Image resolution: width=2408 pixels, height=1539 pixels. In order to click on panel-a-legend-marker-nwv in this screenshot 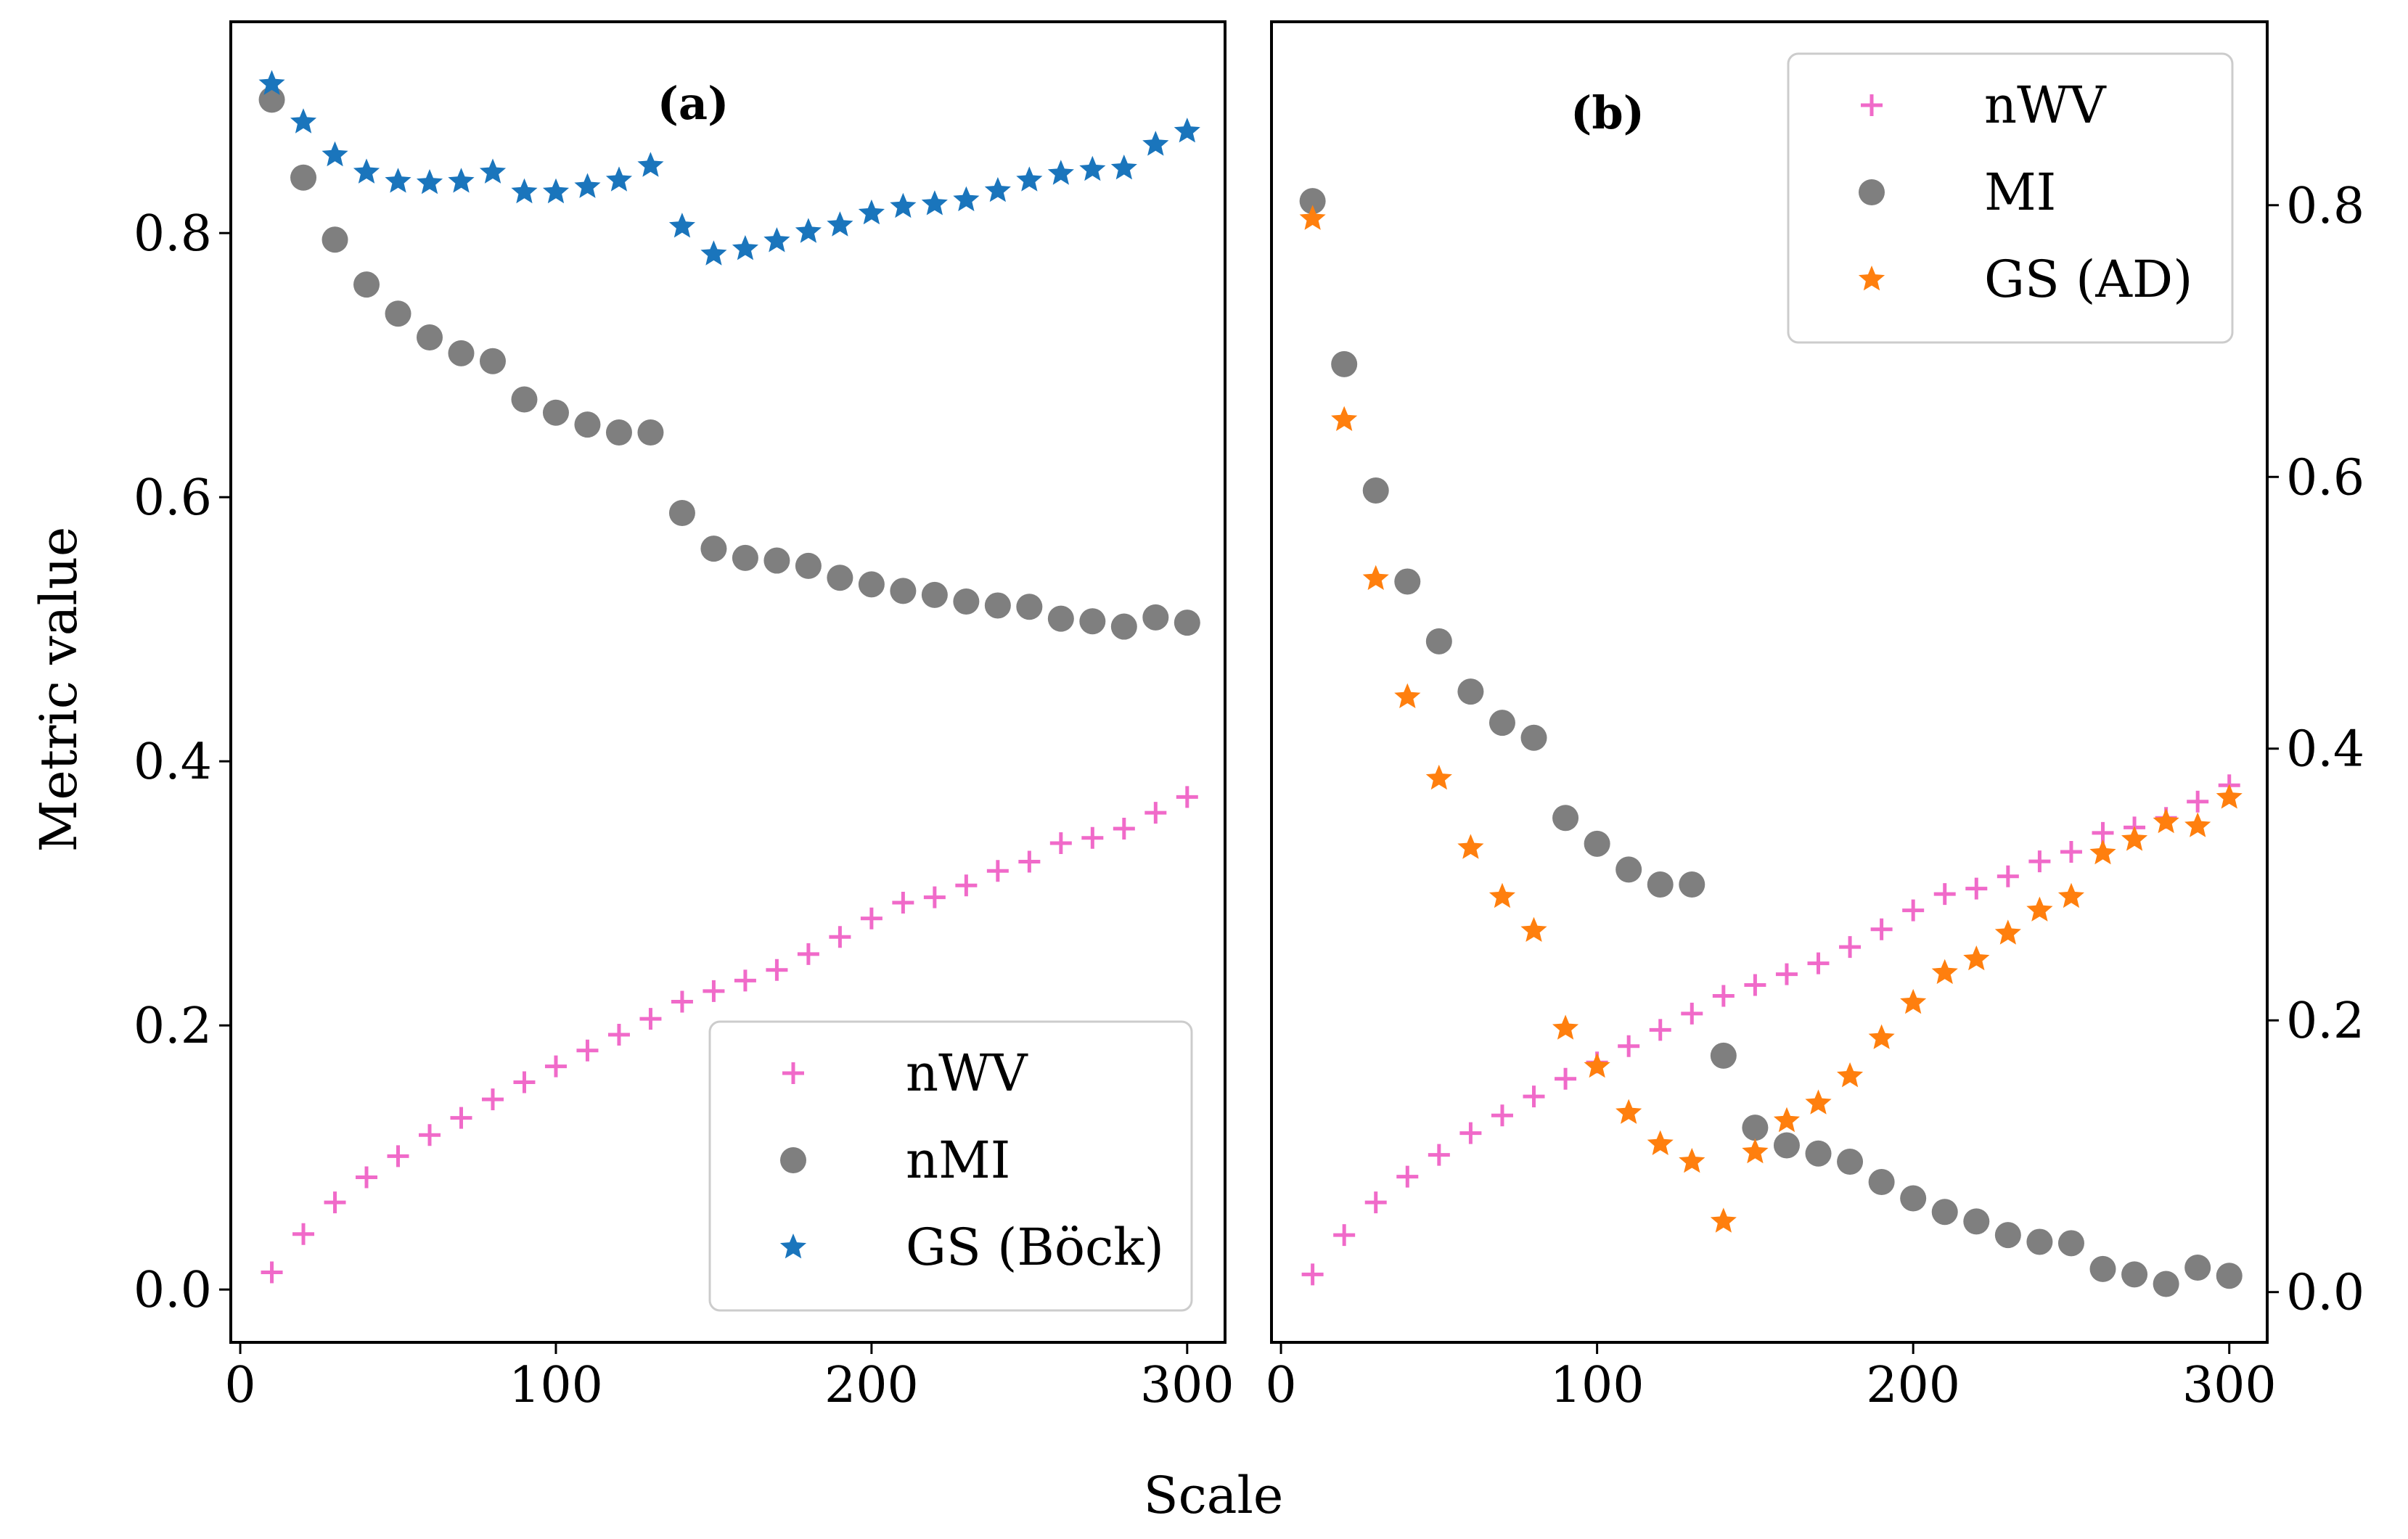, I will do `click(793, 1073)`.